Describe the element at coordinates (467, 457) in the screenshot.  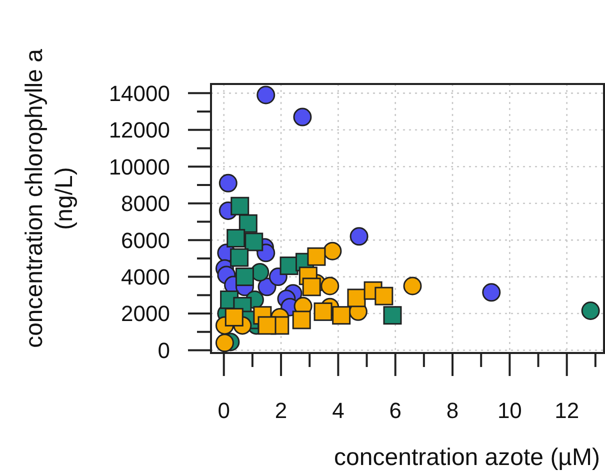
I see `x-axis-title: concentration azote (µM)` at that location.